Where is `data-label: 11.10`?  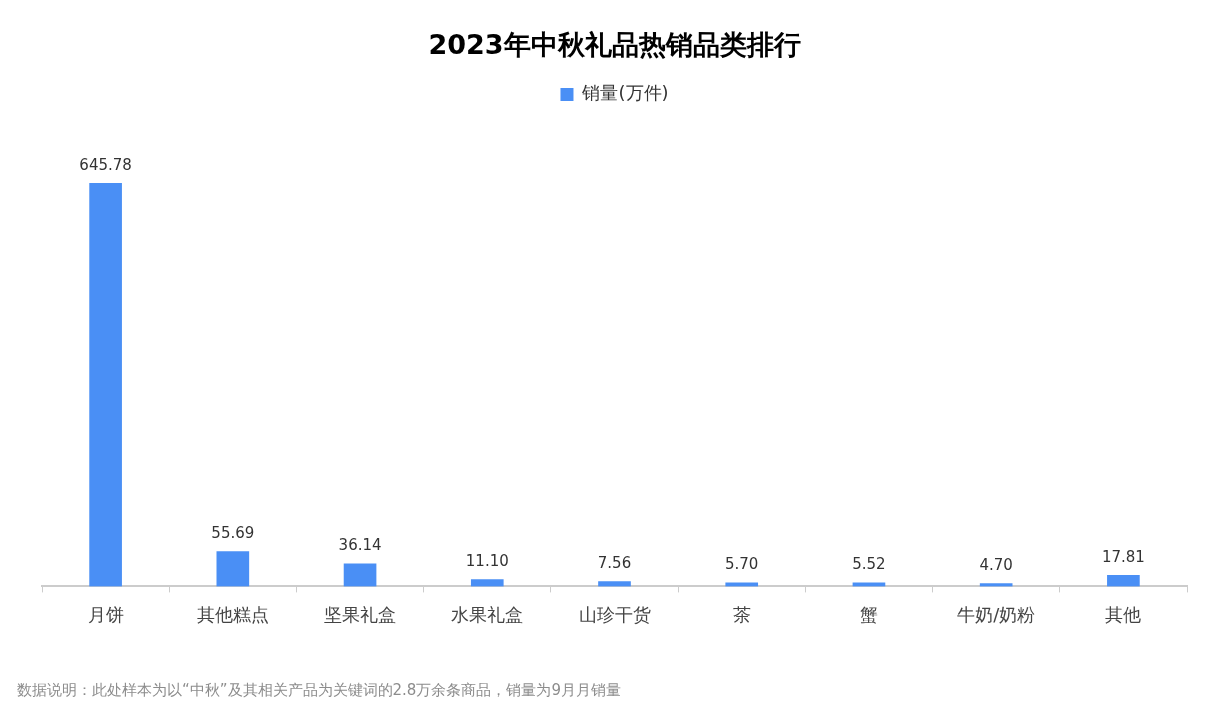 data-label: 11.10 is located at coordinates (487, 560).